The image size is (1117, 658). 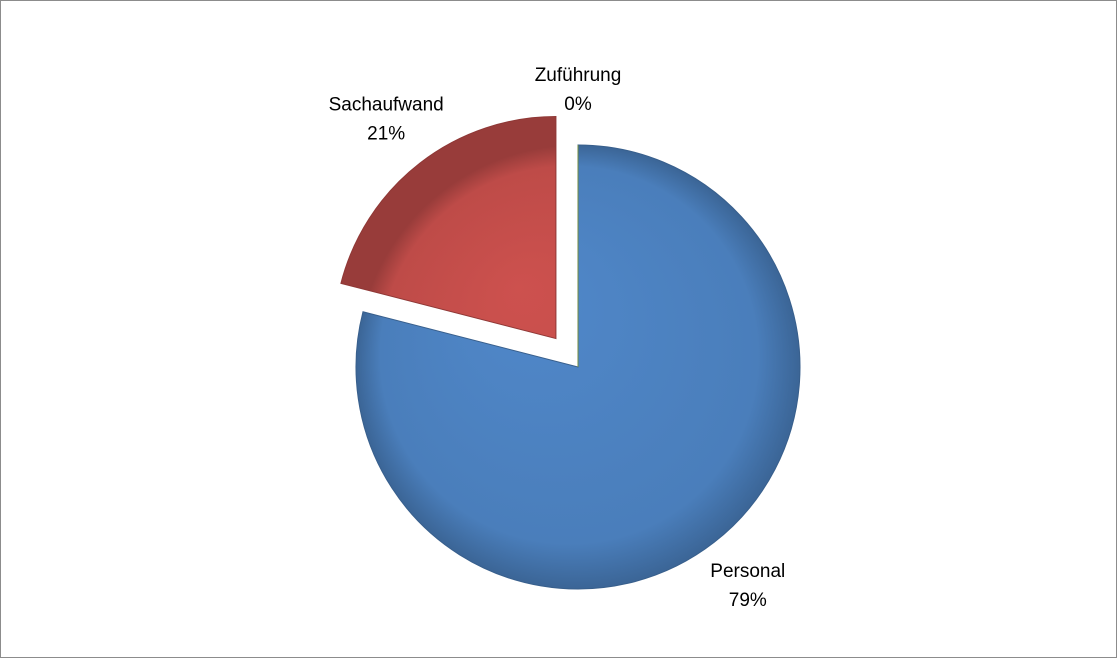 What do you see at coordinates (448, 228) in the screenshot?
I see `pie-slice` at bounding box center [448, 228].